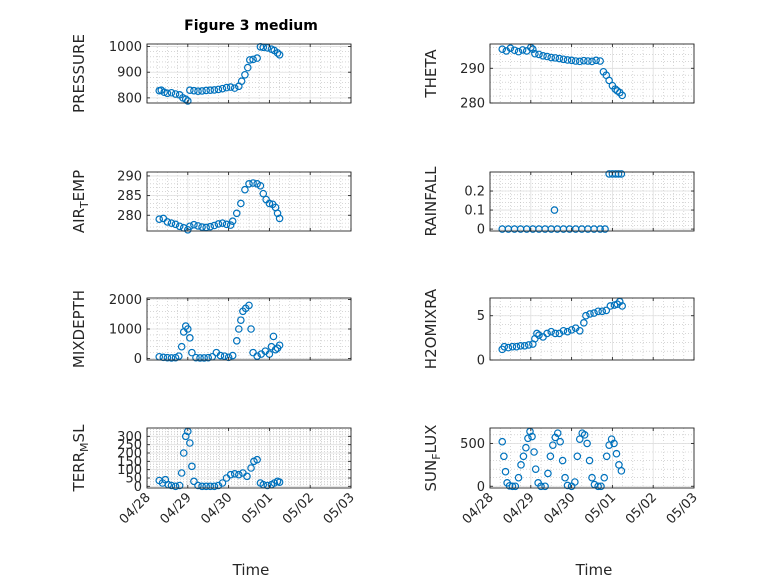 Image resolution: width=778 pixels, height=583 pixels. Describe the element at coordinates (600, 508) in the screenshot. I see `x-tick-label: 05/01` at that location.